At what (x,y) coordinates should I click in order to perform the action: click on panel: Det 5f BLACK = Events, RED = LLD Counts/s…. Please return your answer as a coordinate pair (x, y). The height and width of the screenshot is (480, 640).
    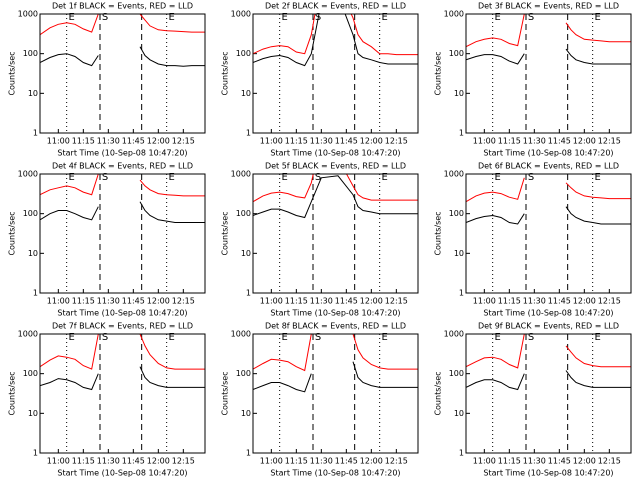
    Looking at the image, I should click on (320, 240).